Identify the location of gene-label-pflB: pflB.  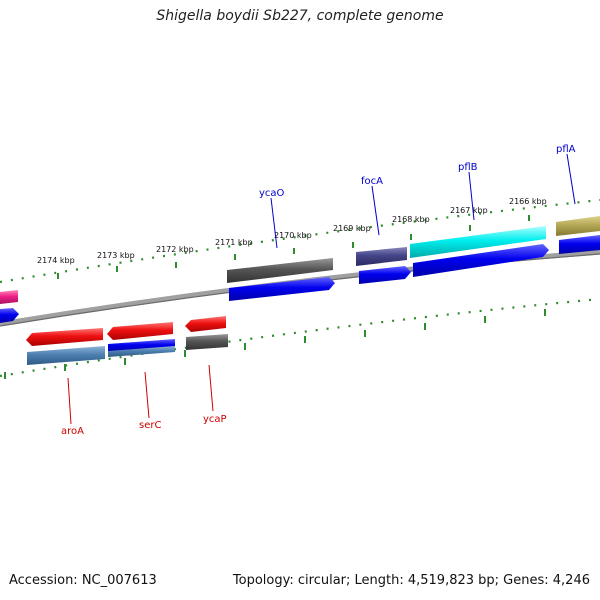
(468, 167).